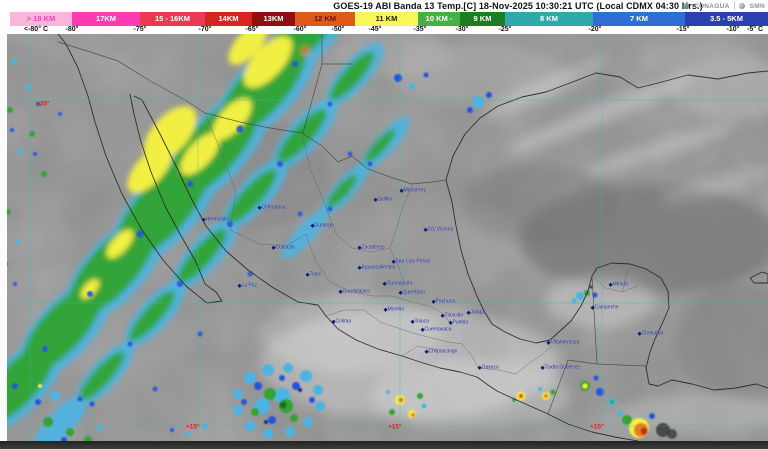  I want to click on city-label: Campeche, so click(605, 308).